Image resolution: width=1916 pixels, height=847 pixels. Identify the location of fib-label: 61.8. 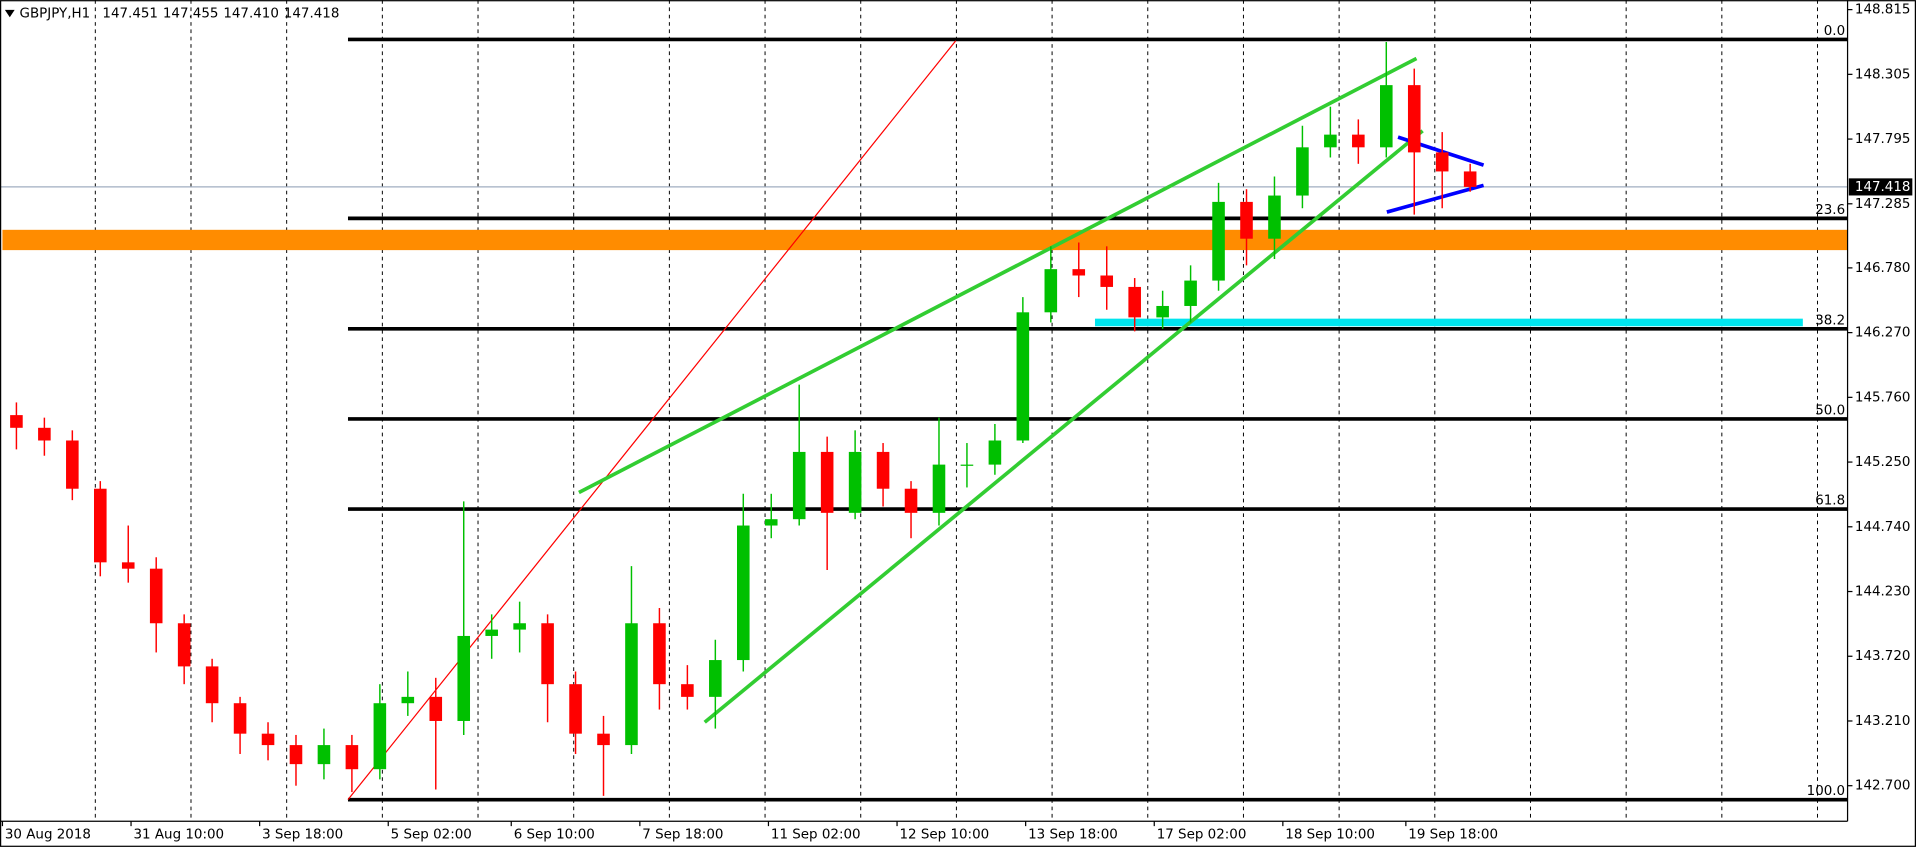
(1830, 500).